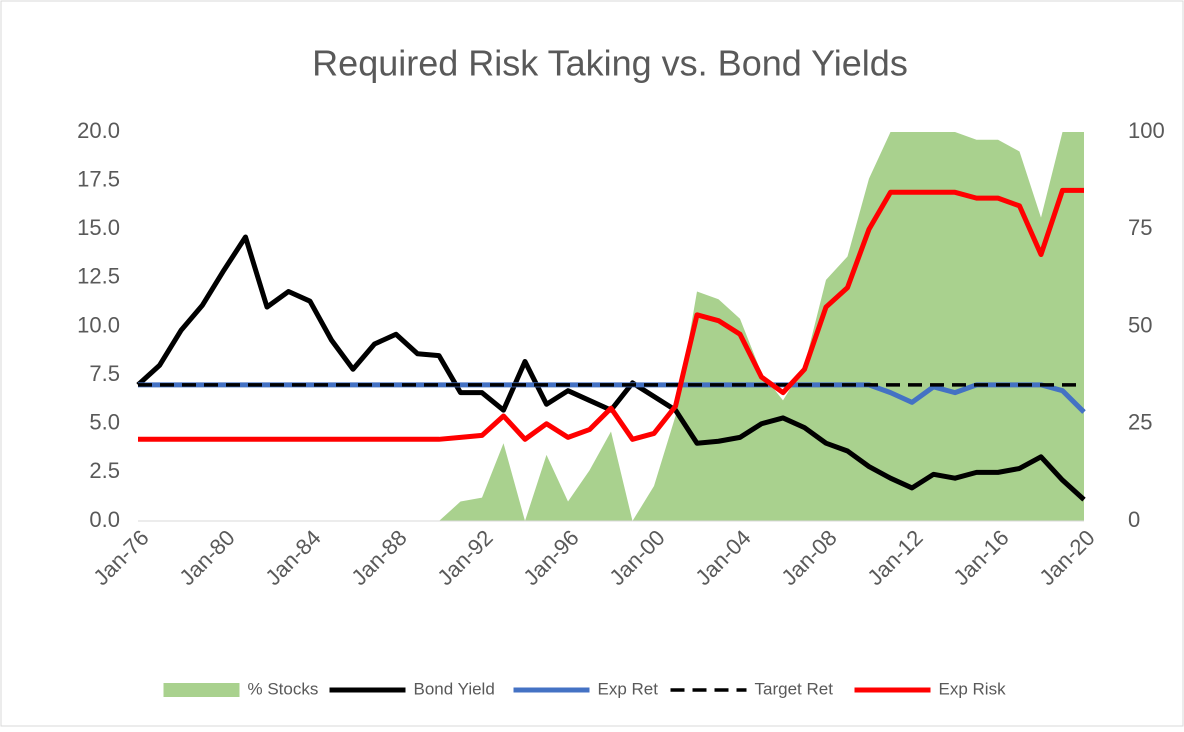 This screenshot has width=1184, height=732. I want to click on legend-label: Exp Risk, so click(973, 688).